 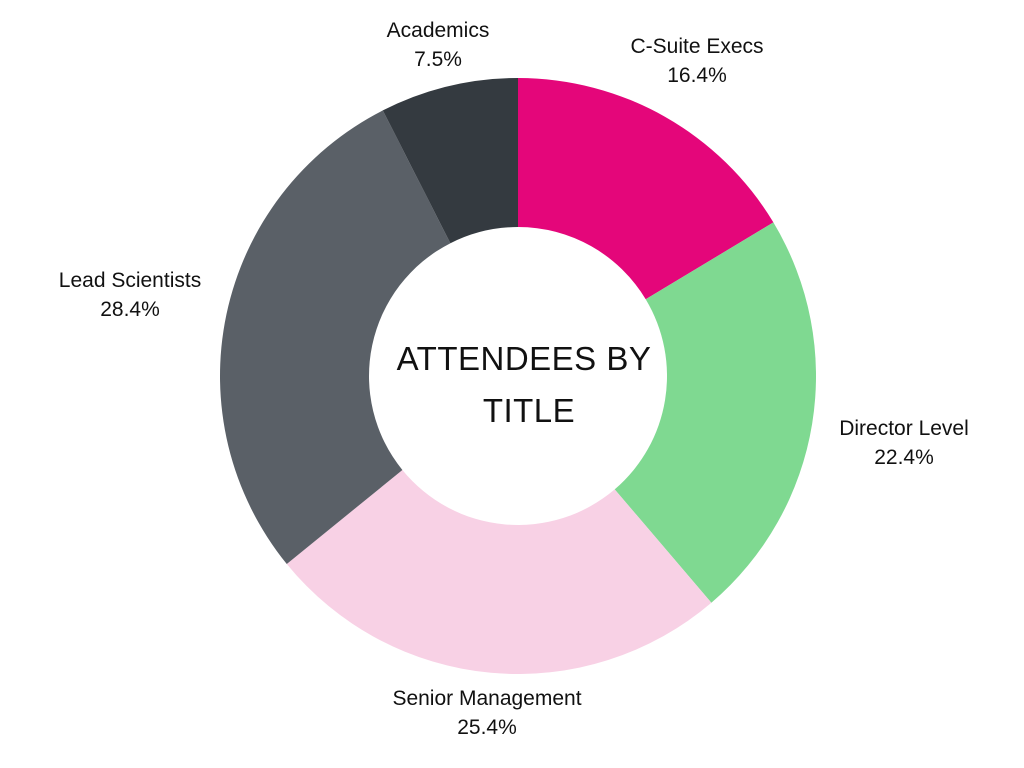 I want to click on slice-label: Lead Scientists, so click(x=130, y=280).